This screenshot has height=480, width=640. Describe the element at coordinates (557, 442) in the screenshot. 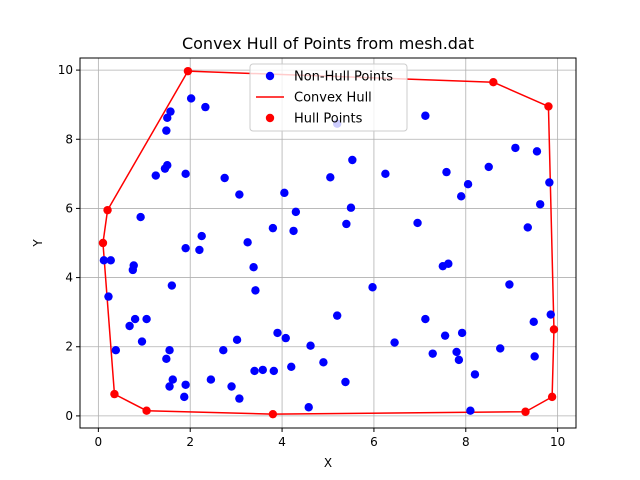

I see `x-tick-label: 10` at that location.